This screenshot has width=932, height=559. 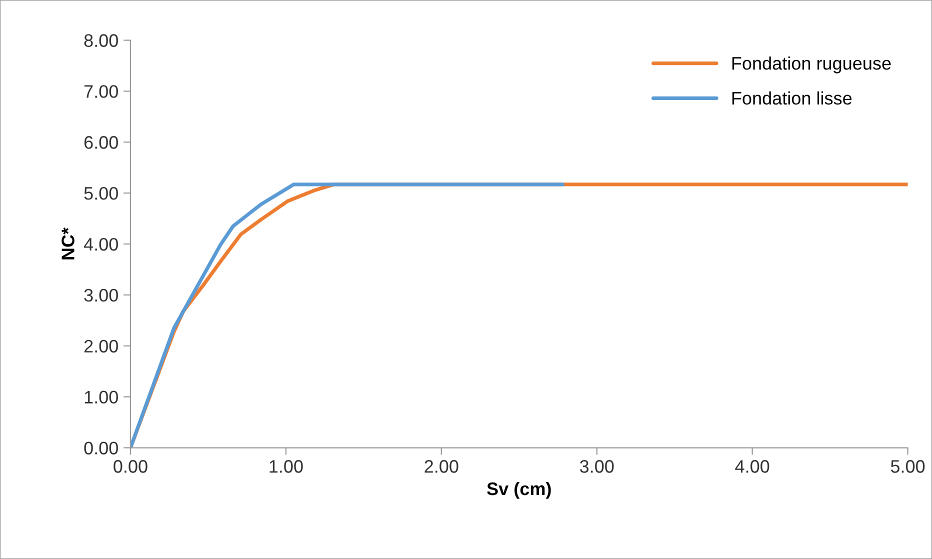 What do you see at coordinates (101, 193) in the screenshot?
I see `y-tick-label: 5.00` at bounding box center [101, 193].